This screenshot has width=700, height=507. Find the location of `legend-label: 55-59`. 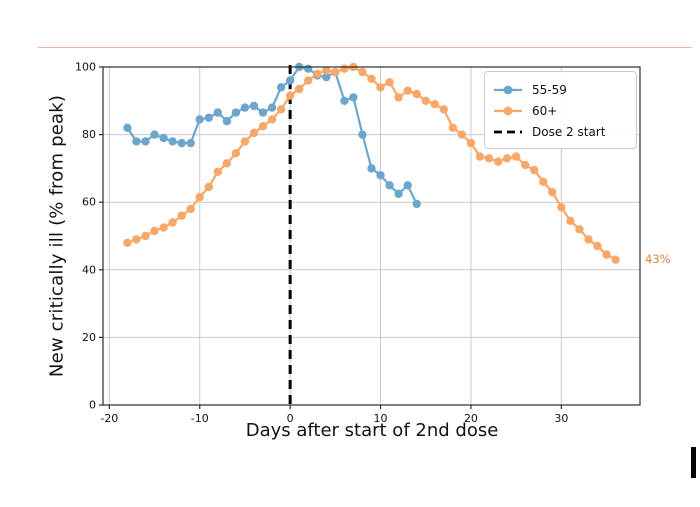

legend-label: 55-59 is located at coordinates (549, 89).